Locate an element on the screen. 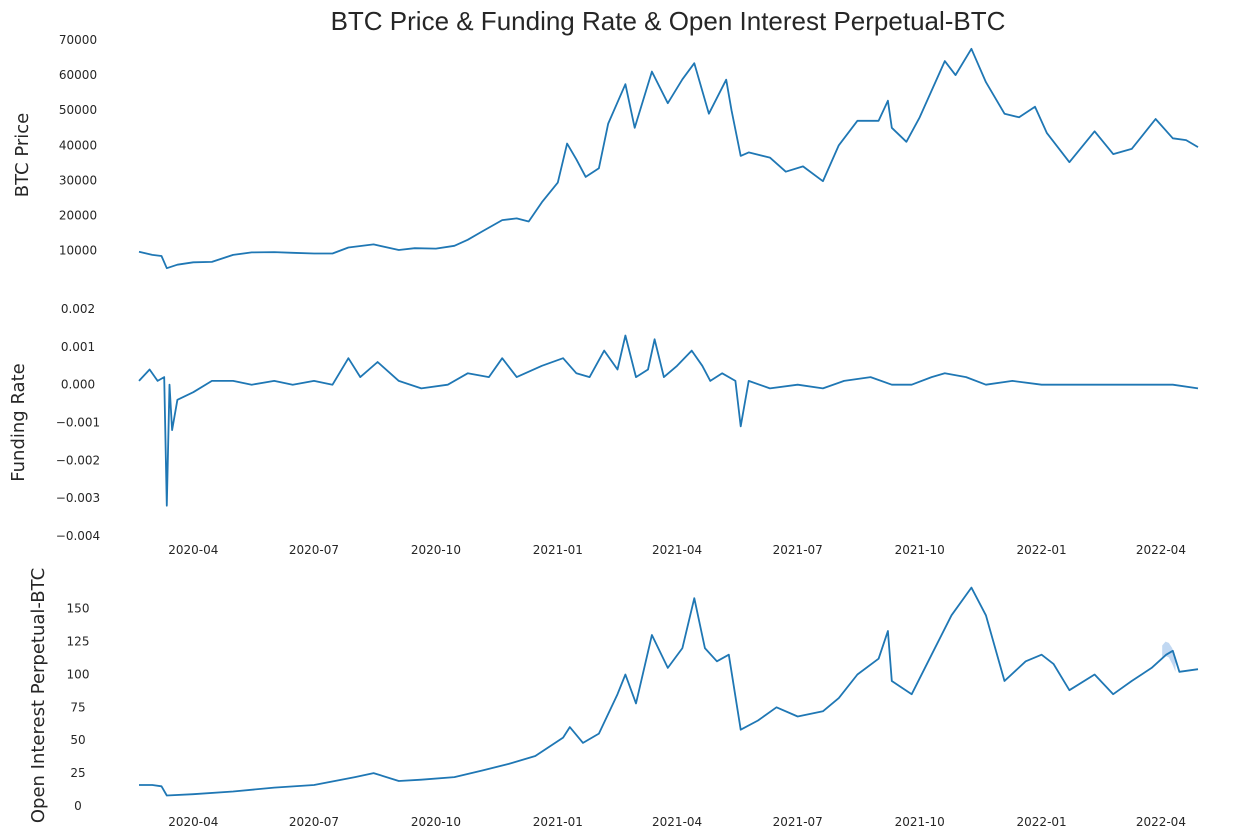 This screenshot has height=840, width=1259. open-interest-ytick-label: 150 is located at coordinates (78, 609).